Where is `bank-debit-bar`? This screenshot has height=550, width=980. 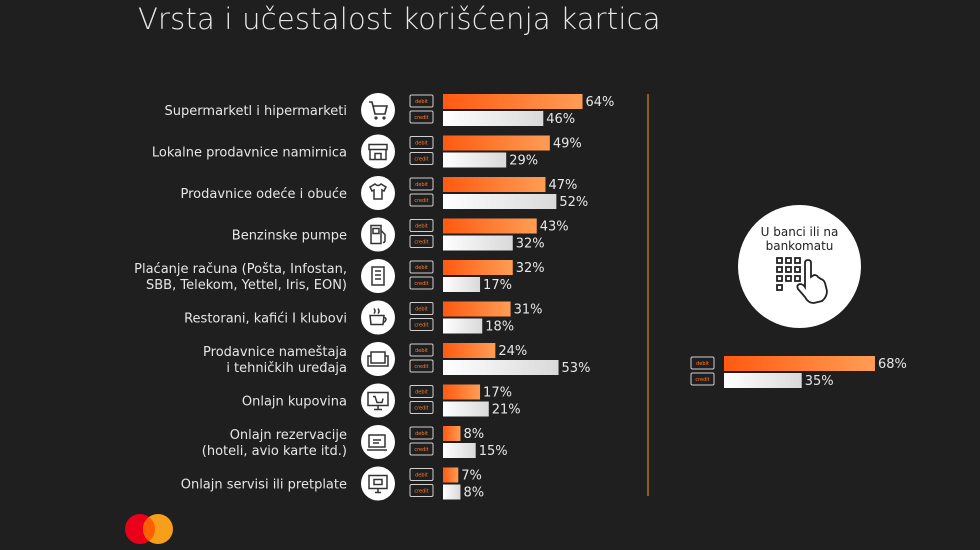 bank-debit-bar is located at coordinates (799, 363).